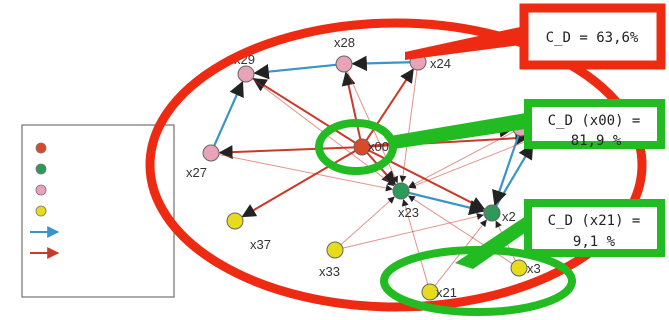  Describe the element at coordinates (415, 241) in the screenshot. I see `edge-x21-x23` at that location.